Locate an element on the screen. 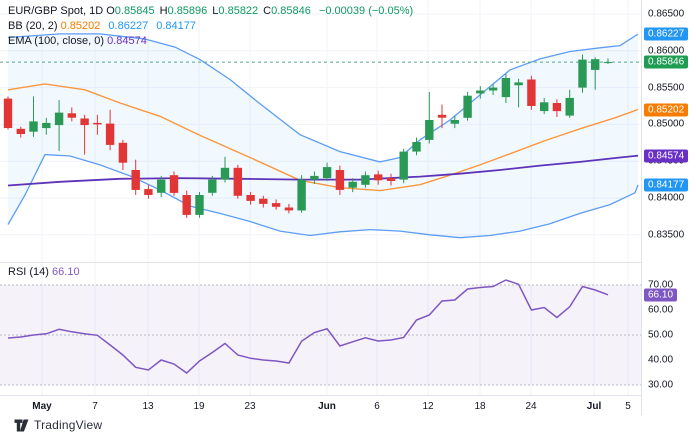 Image resolution: width=696 pixels, height=436 pixels. bb-upper-badge: 0.86227 is located at coordinates (666, 34).